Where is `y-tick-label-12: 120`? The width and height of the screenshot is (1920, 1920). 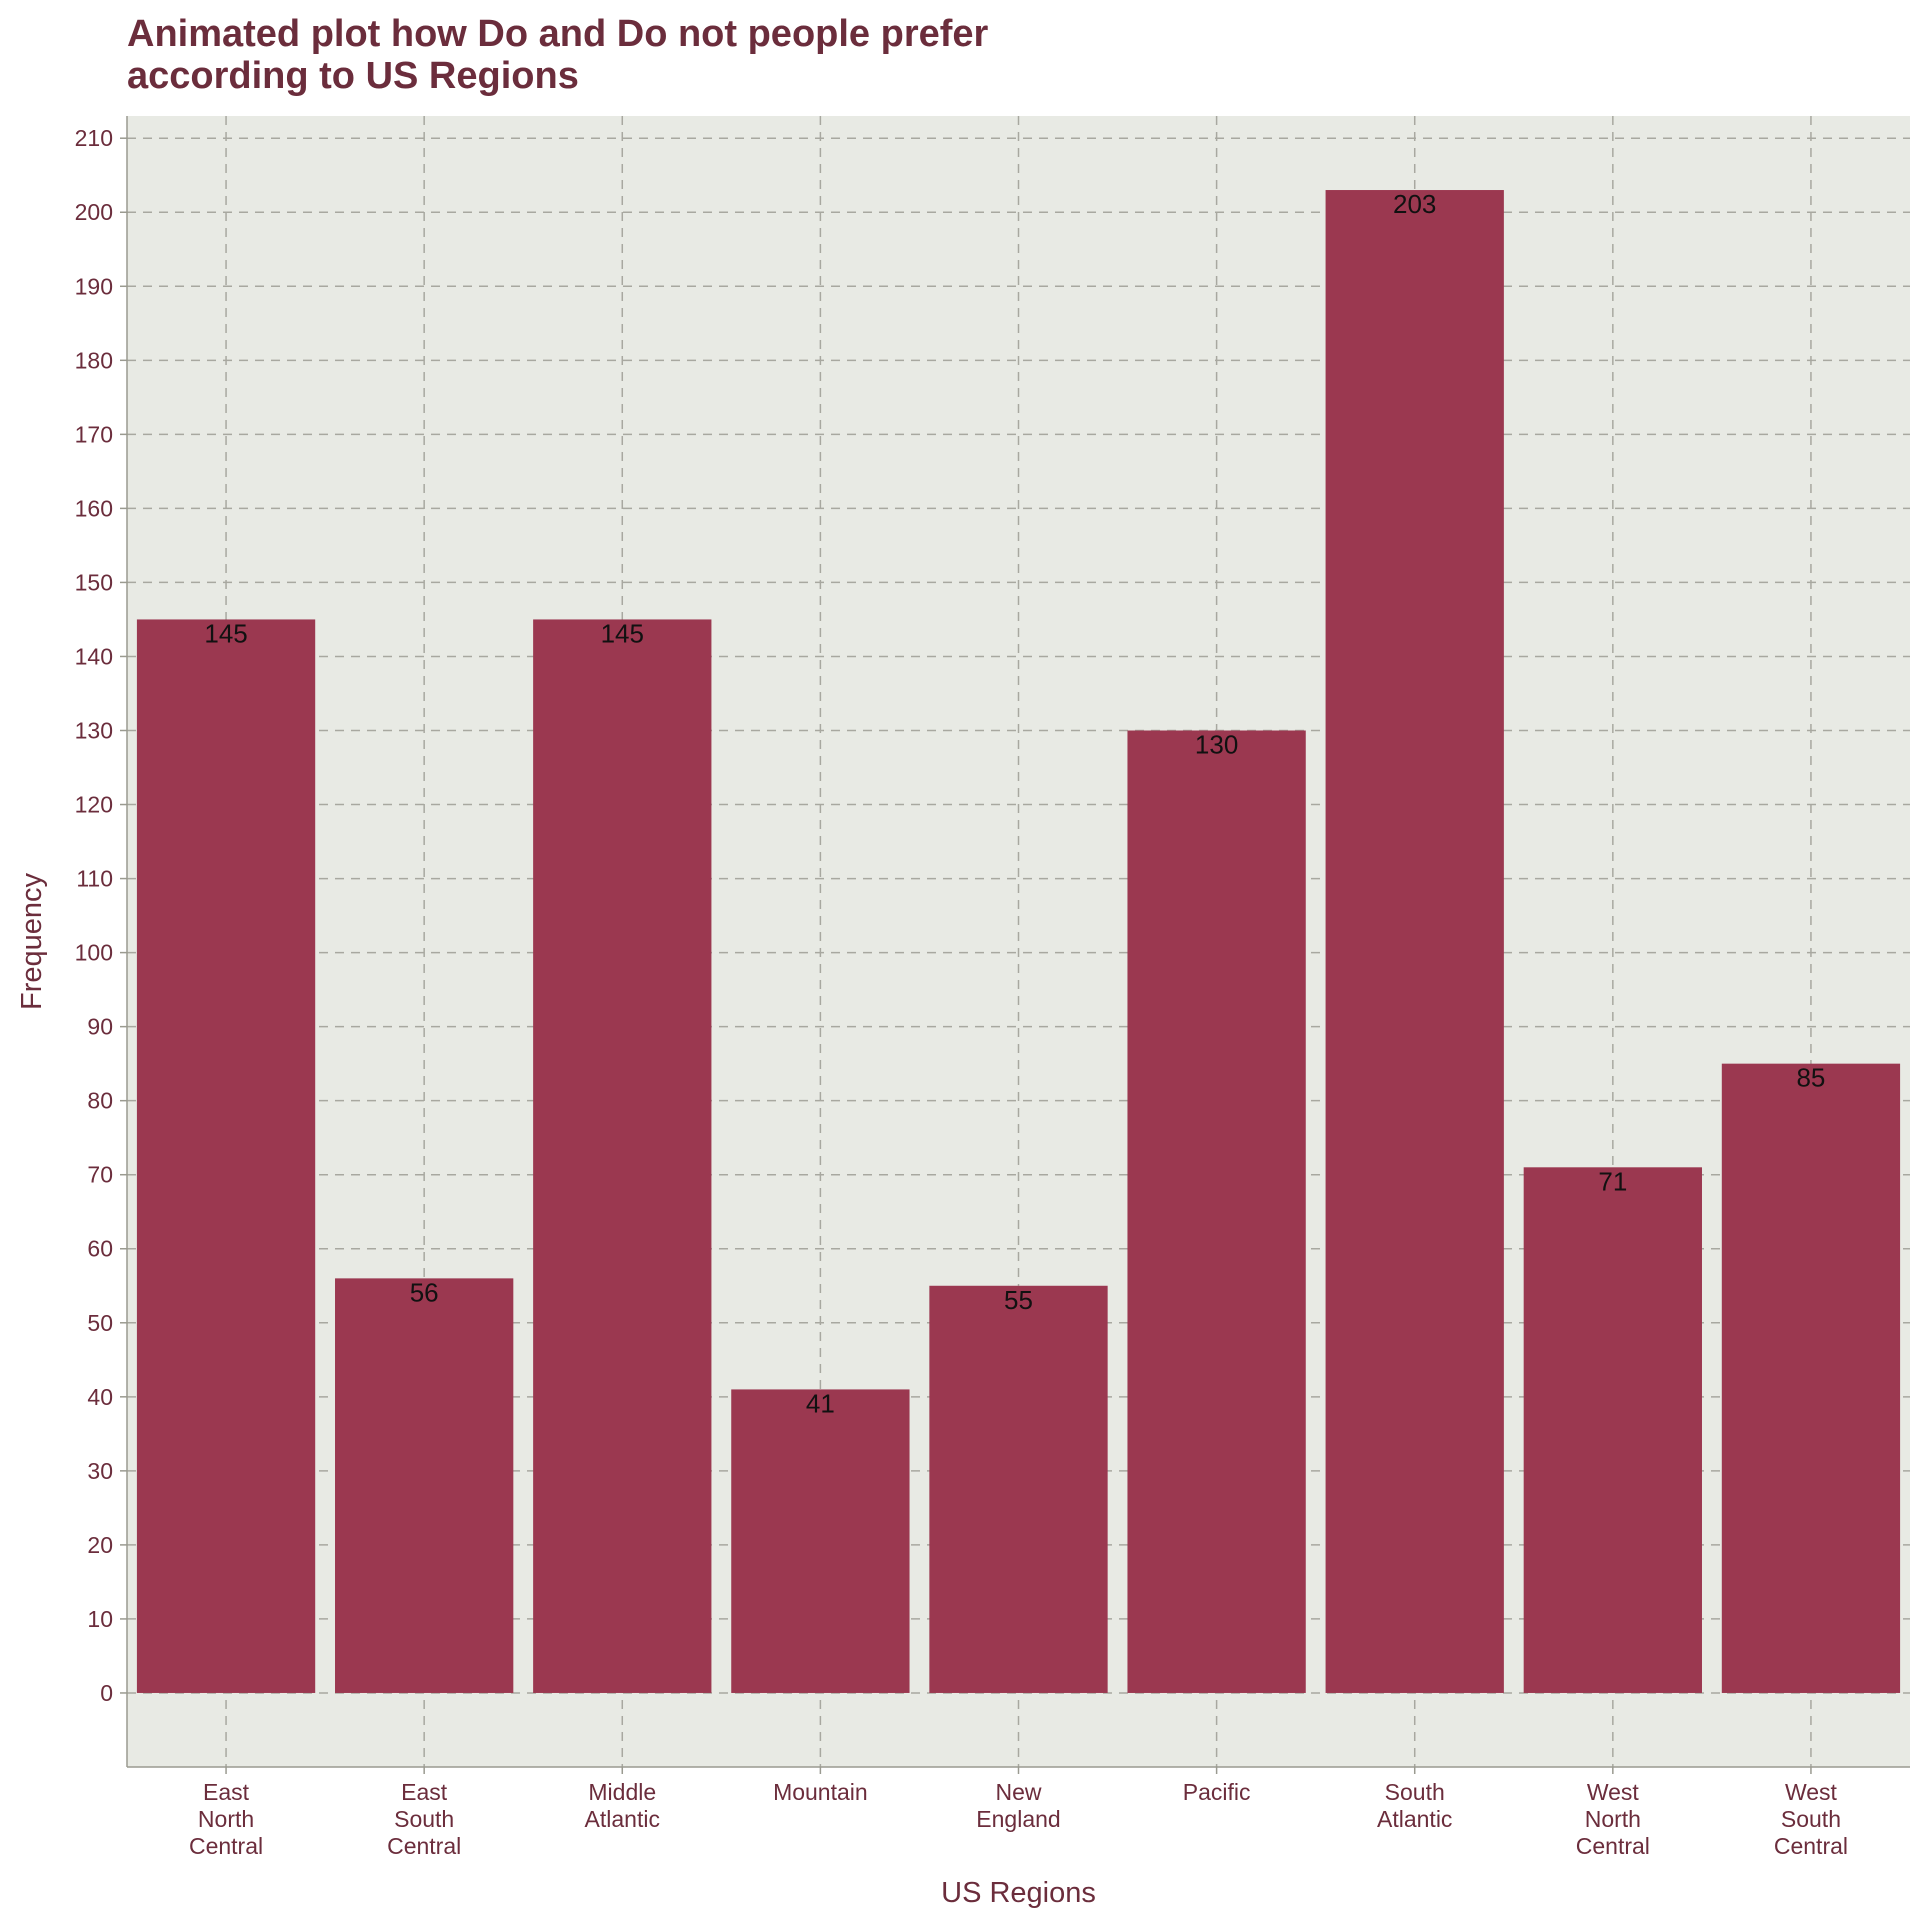
y-tick-label-12: 120 is located at coordinates (94, 805).